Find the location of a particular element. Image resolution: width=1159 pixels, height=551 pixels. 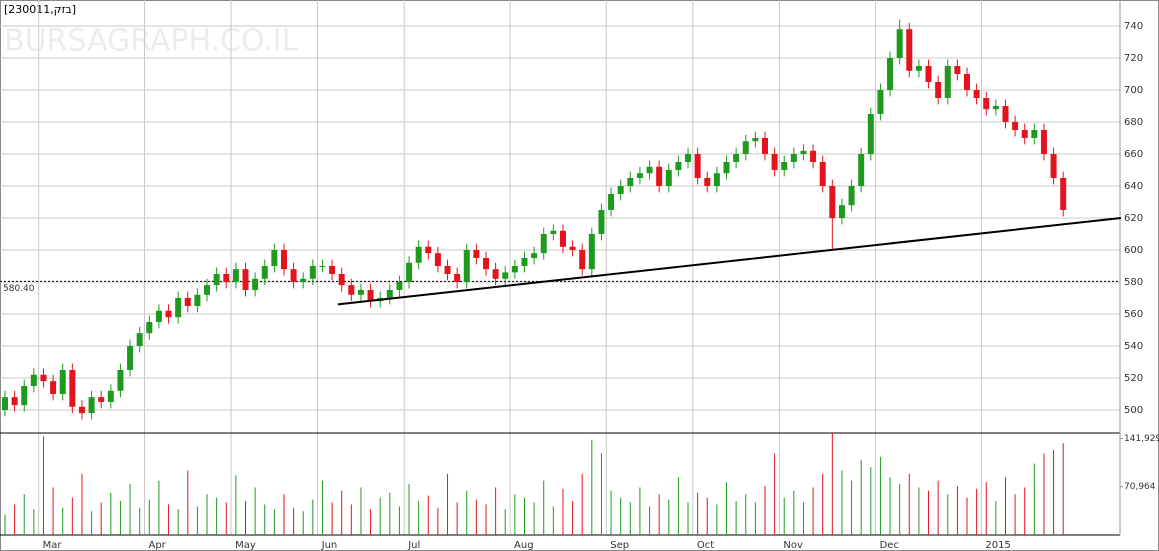

y-tick-label: 660 is located at coordinates (1133, 154).